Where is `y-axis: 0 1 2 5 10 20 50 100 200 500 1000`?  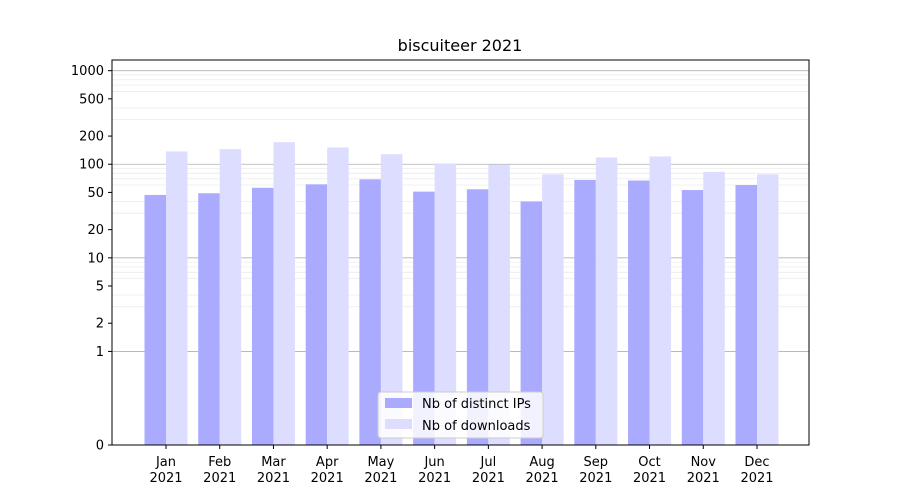 y-axis: 0 1 2 5 10 20 50 100 200 500 1000 is located at coordinates (91, 259).